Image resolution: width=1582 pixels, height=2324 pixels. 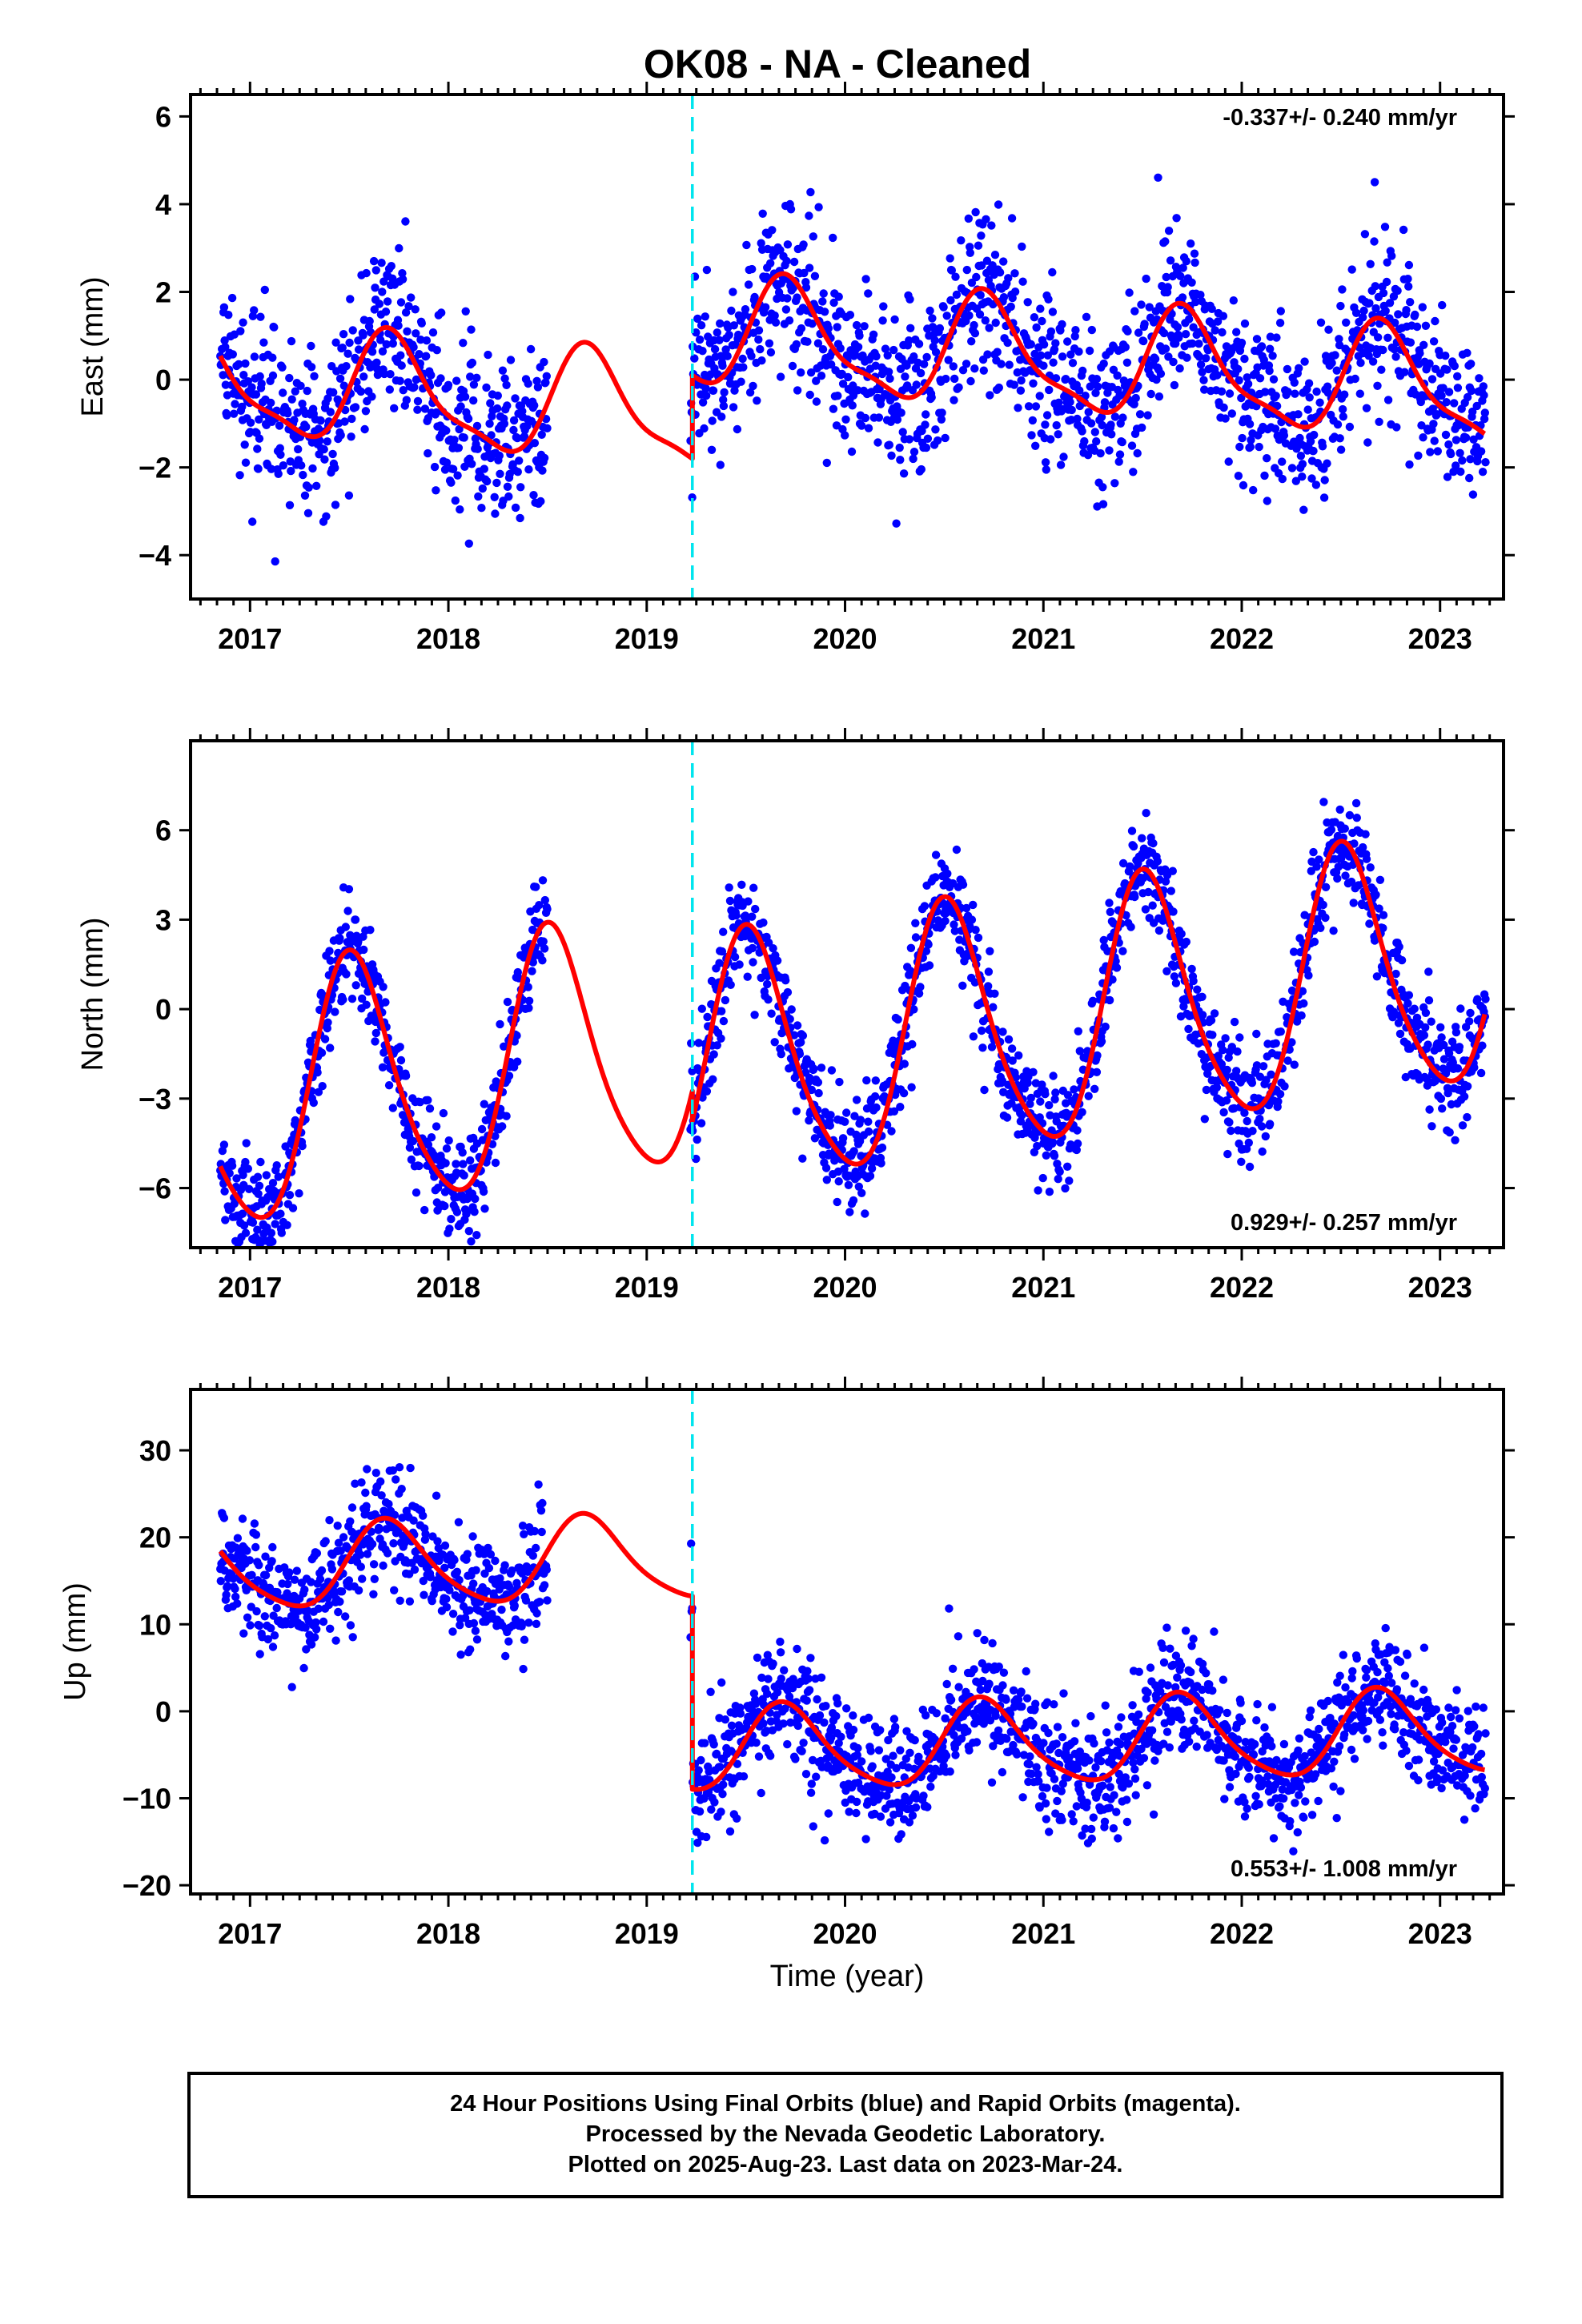 I want to click on east-model-curve, so click(x=852, y=366).